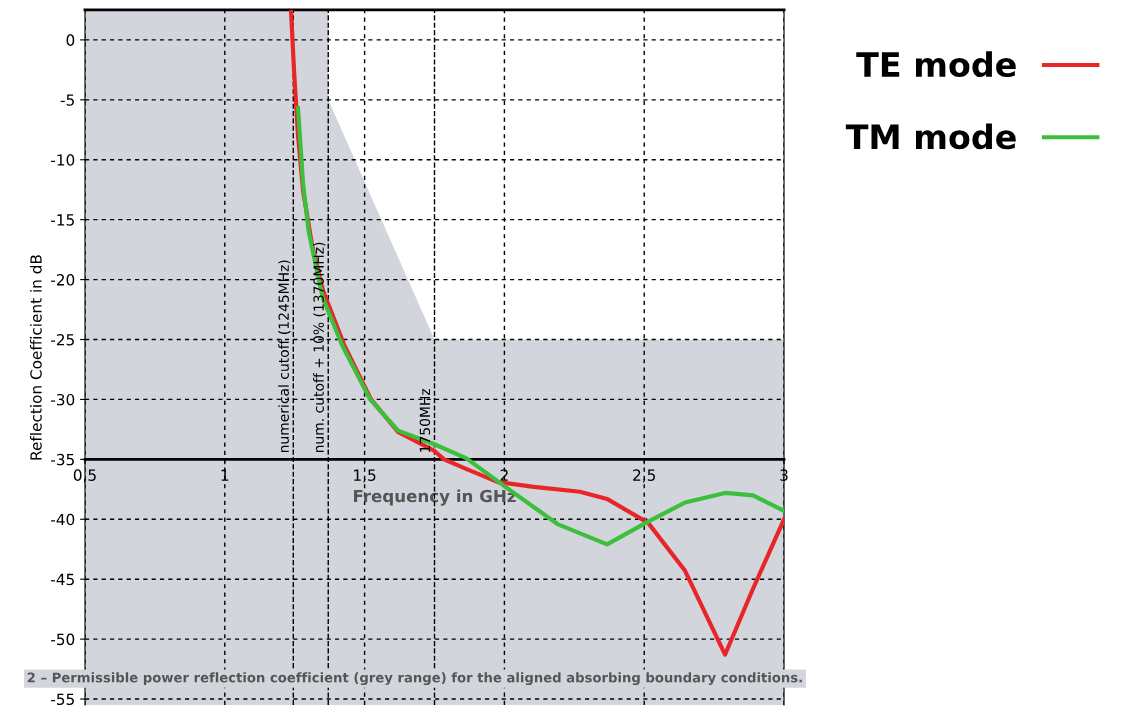 The height and width of the screenshot is (710, 1133). Describe the element at coordinates (62, 220) in the screenshot. I see `y-tick-label: -15` at that location.